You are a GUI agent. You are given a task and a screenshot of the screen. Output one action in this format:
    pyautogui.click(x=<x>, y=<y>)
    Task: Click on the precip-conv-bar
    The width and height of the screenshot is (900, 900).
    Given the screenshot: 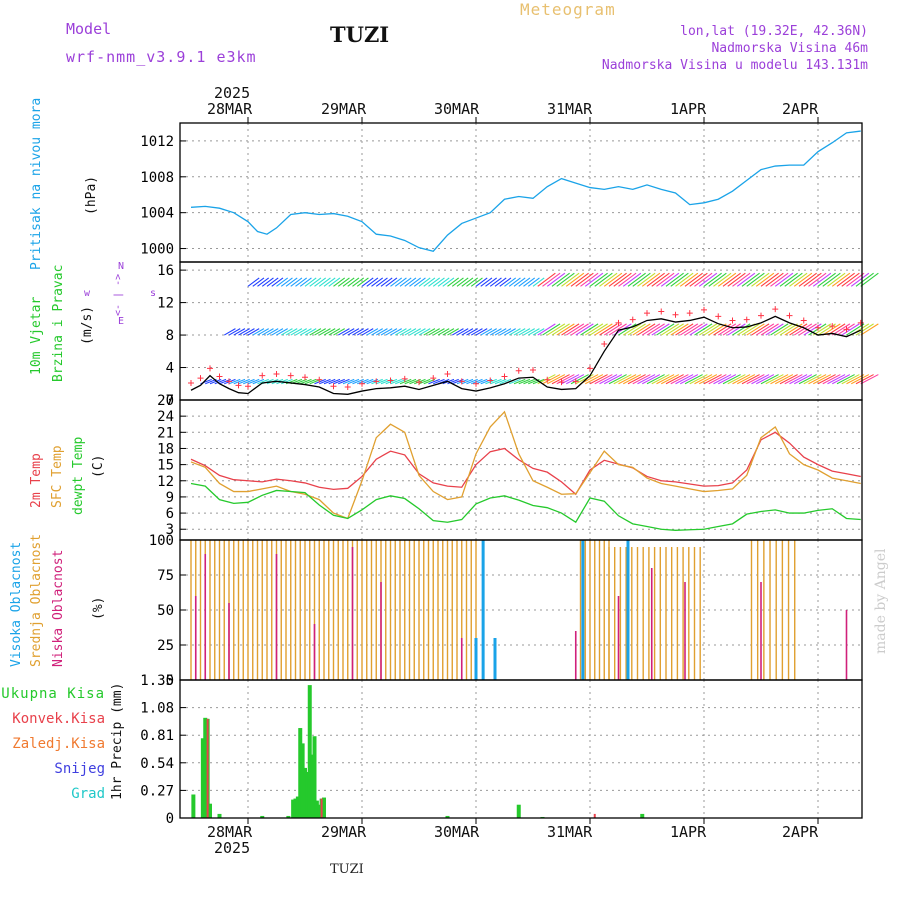 What is the action you would take?
    pyautogui.click(x=594, y=815)
    